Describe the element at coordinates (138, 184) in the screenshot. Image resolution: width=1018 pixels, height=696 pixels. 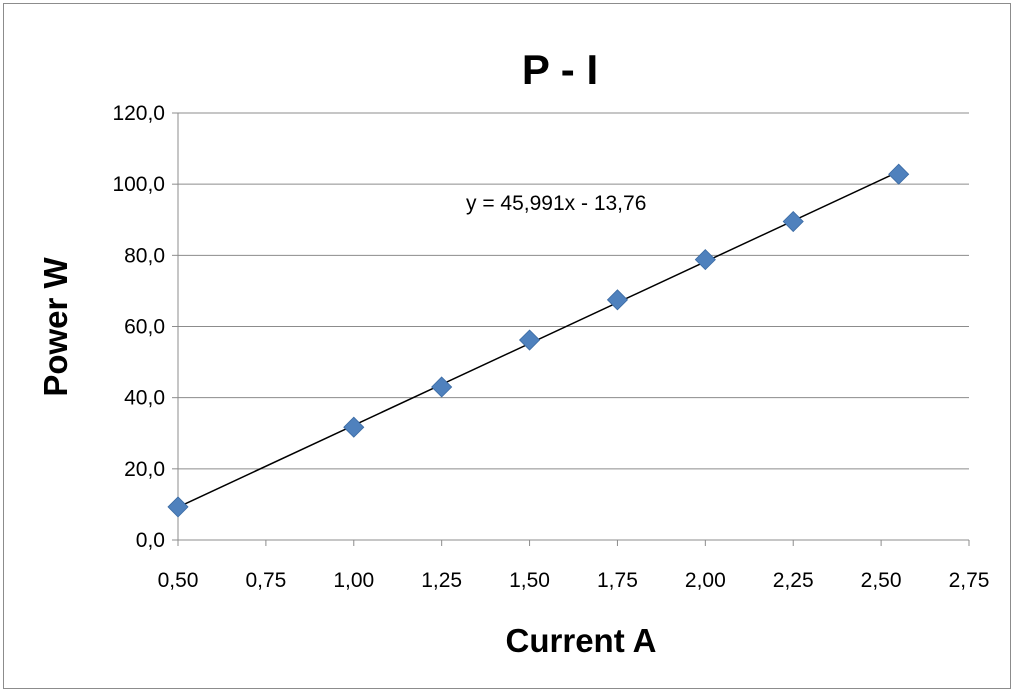
I see `y-tick-label: 100,0` at that location.